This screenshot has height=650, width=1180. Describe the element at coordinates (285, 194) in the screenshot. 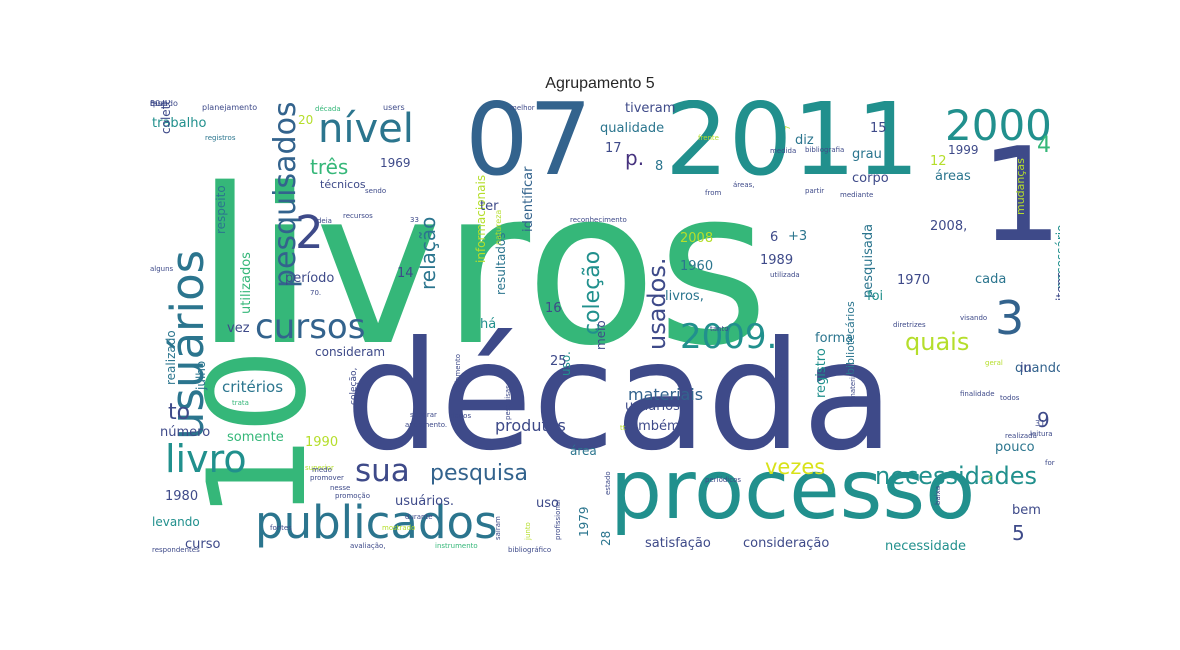

I see `word-pesquisados: pesquisados` at that location.